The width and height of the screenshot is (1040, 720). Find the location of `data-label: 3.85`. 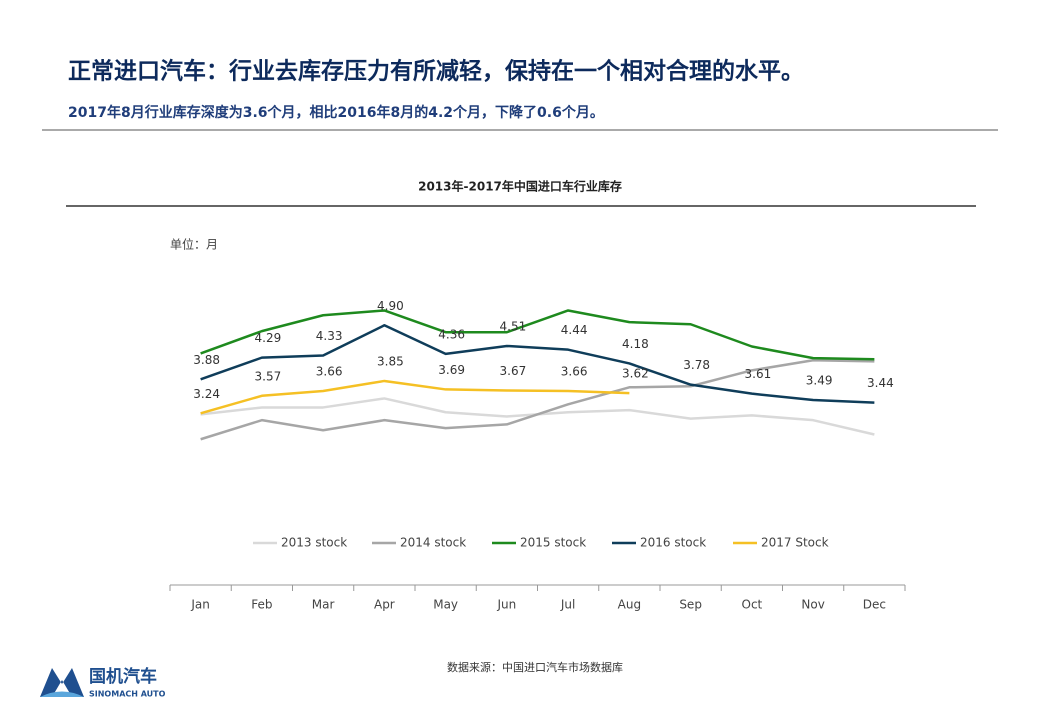

data-label: 3.85 is located at coordinates (390, 361).